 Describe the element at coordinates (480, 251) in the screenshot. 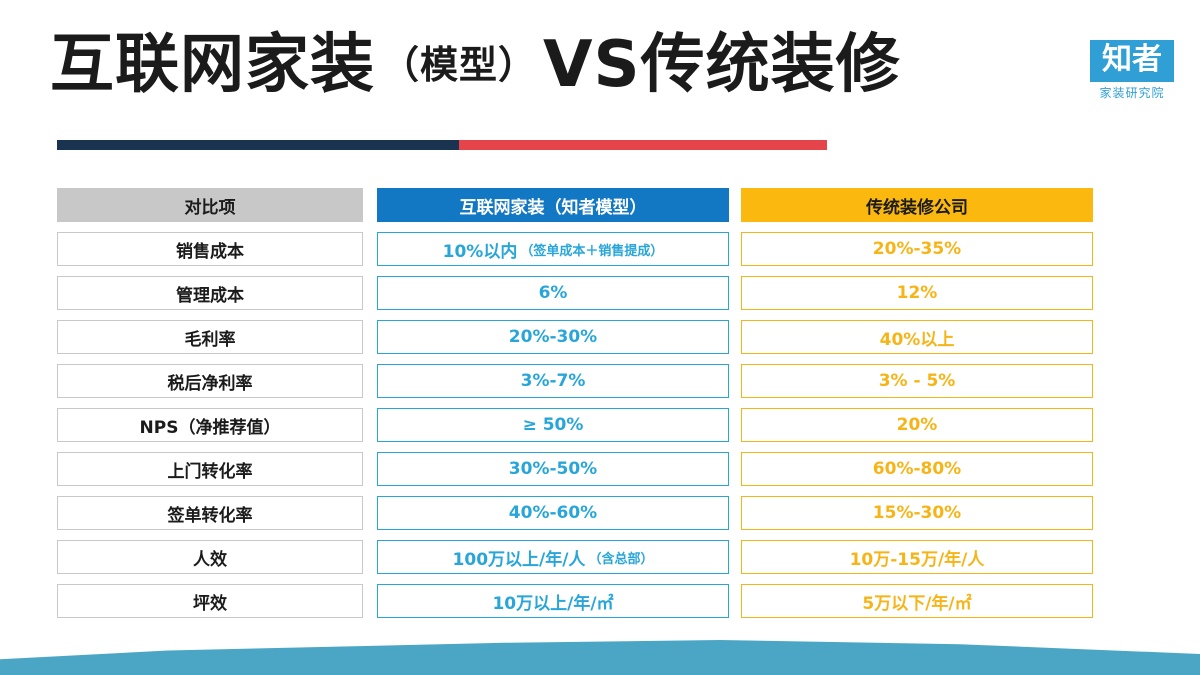

I see `cell-internet-value: 10%以内` at that location.